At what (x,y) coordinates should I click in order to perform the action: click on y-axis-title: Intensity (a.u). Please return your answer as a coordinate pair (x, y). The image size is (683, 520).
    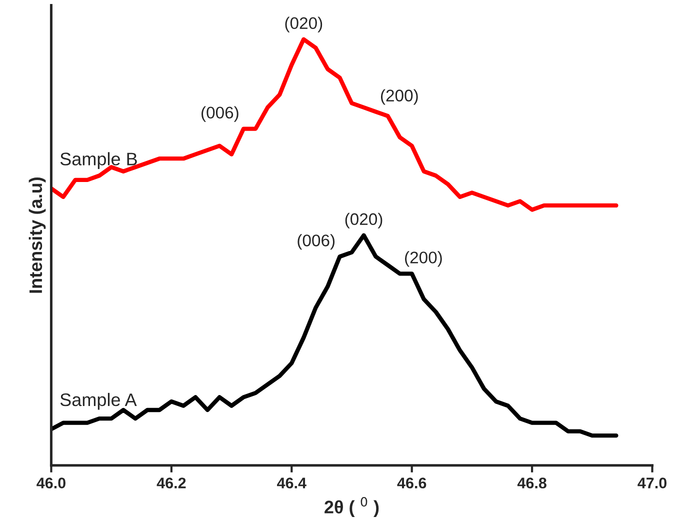
    Looking at the image, I should click on (37, 235).